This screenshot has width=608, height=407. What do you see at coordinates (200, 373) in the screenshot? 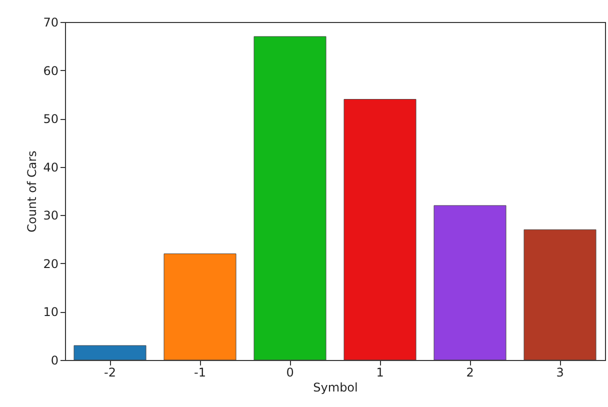
I see `x-tick-label: -1` at bounding box center [200, 373].